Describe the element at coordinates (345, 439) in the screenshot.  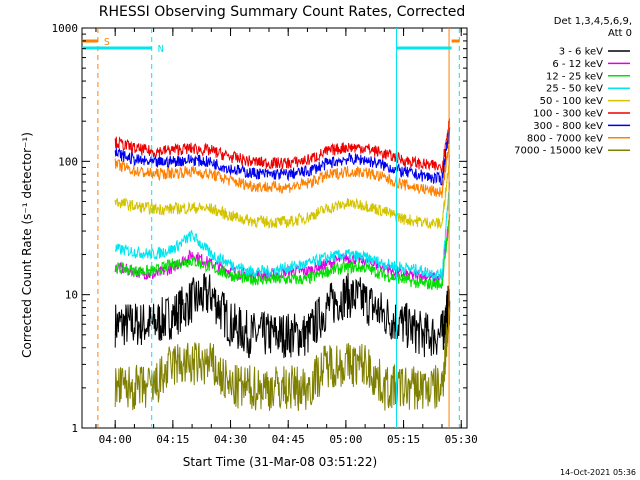
I see `x-tick-label: 05:00` at that location.